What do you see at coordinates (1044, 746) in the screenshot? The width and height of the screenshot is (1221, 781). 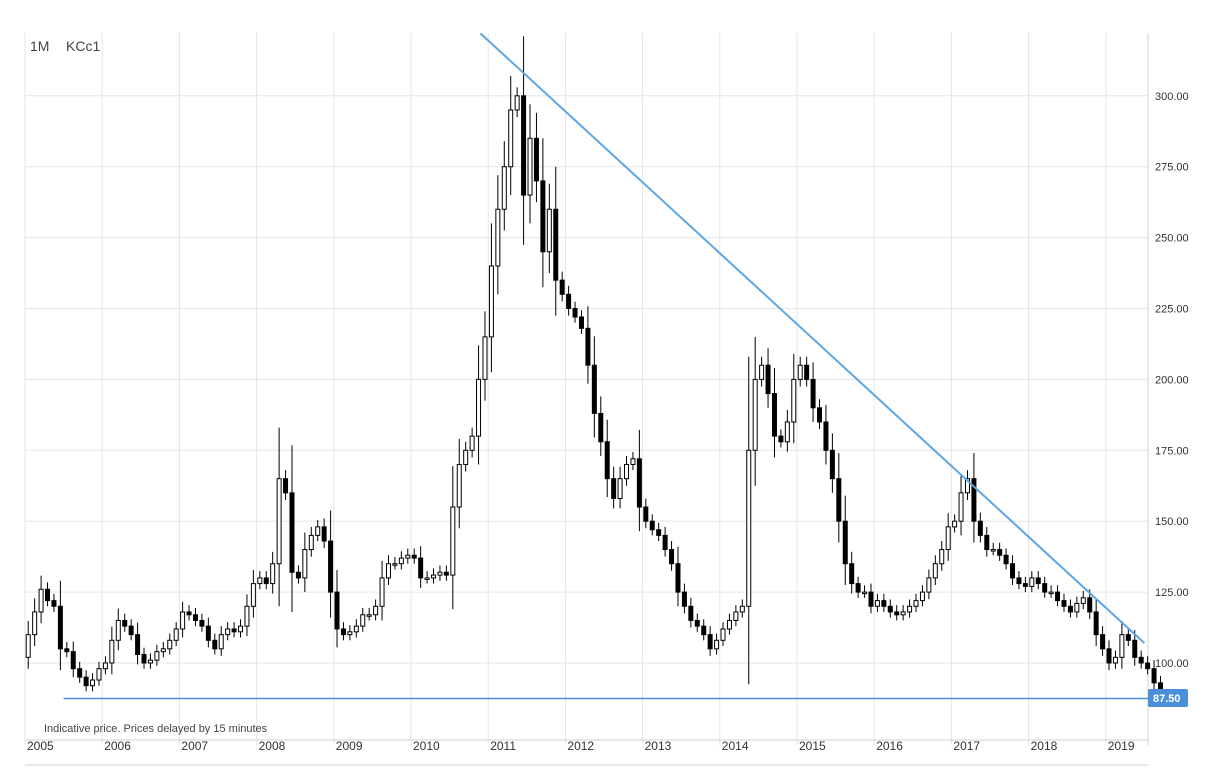 I see `x-tick-label: 2018` at bounding box center [1044, 746].